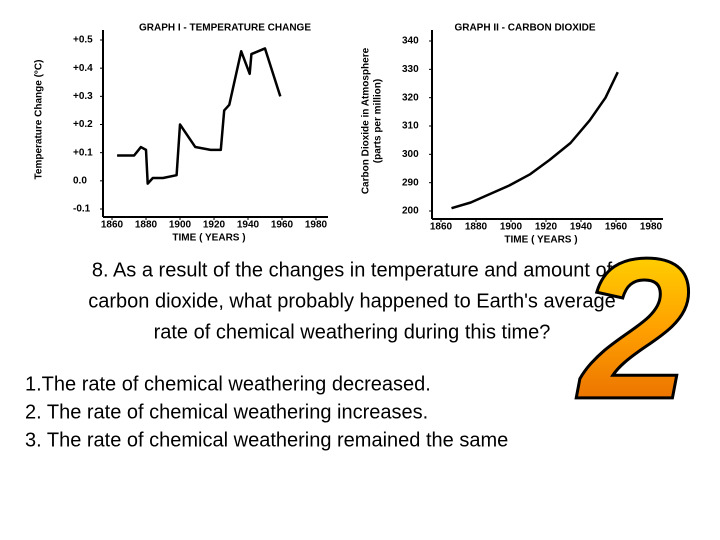 The height and width of the screenshot is (540, 720). Describe the element at coordinates (524, 28) in the screenshot. I see `chart-title: GRAPH II - CARBON DIOXIDE` at that location.